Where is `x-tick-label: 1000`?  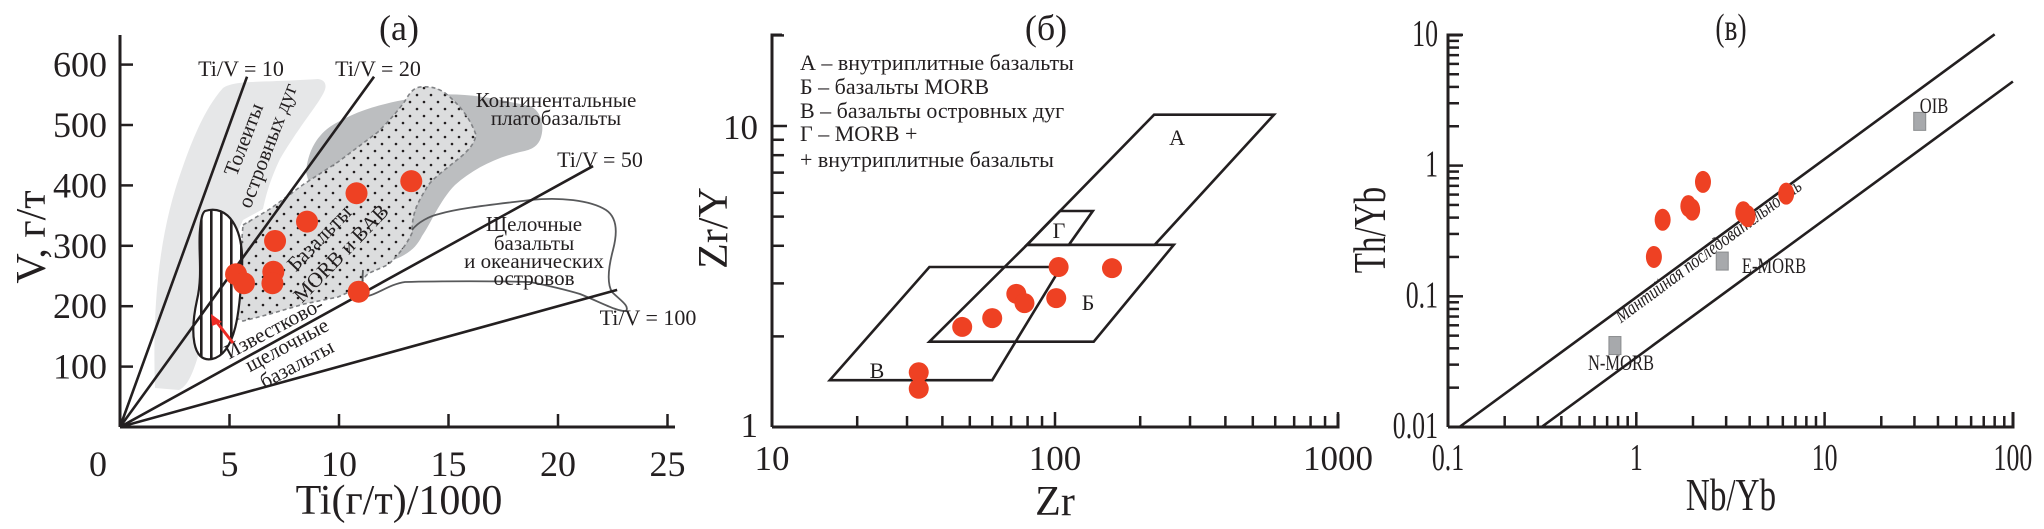 x-tick-label: 1000 is located at coordinates (1338, 458).